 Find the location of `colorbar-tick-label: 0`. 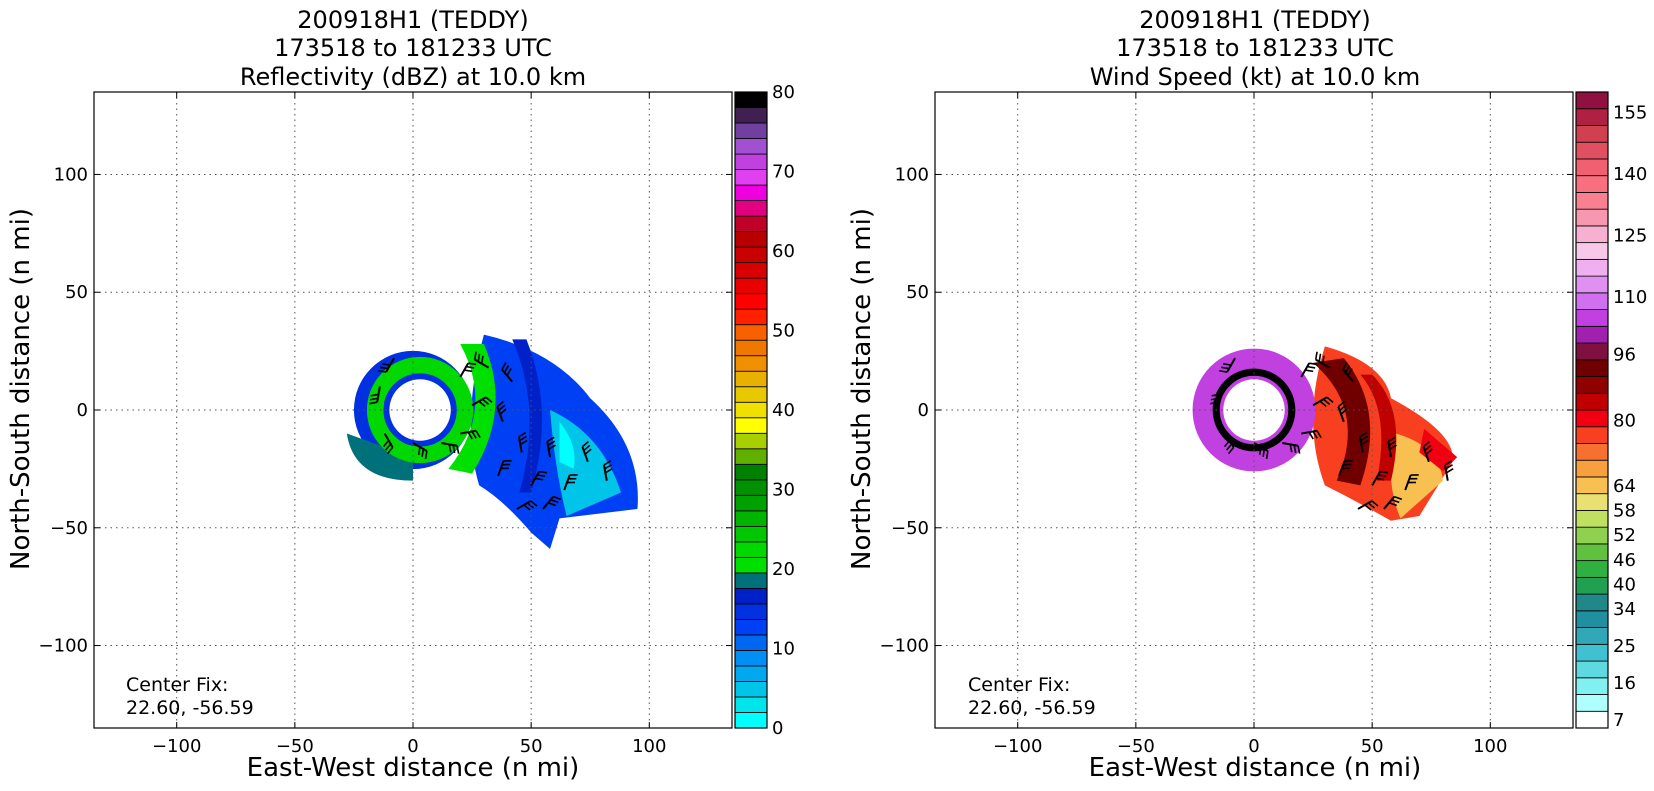

colorbar-tick-label: 0 is located at coordinates (777, 728).